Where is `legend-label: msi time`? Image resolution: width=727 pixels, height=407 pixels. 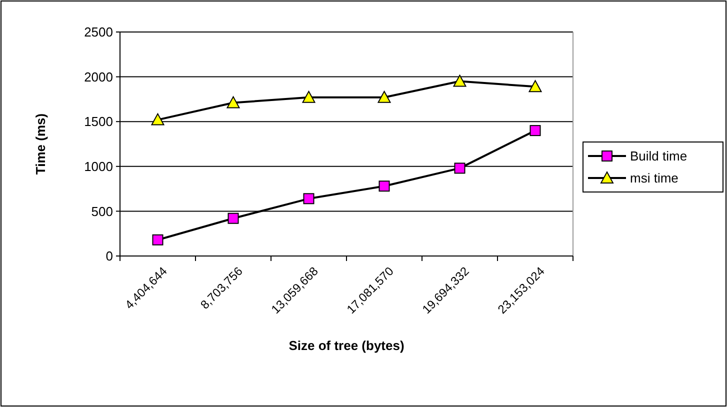 legend-label: msi time is located at coordinates (654, 178).